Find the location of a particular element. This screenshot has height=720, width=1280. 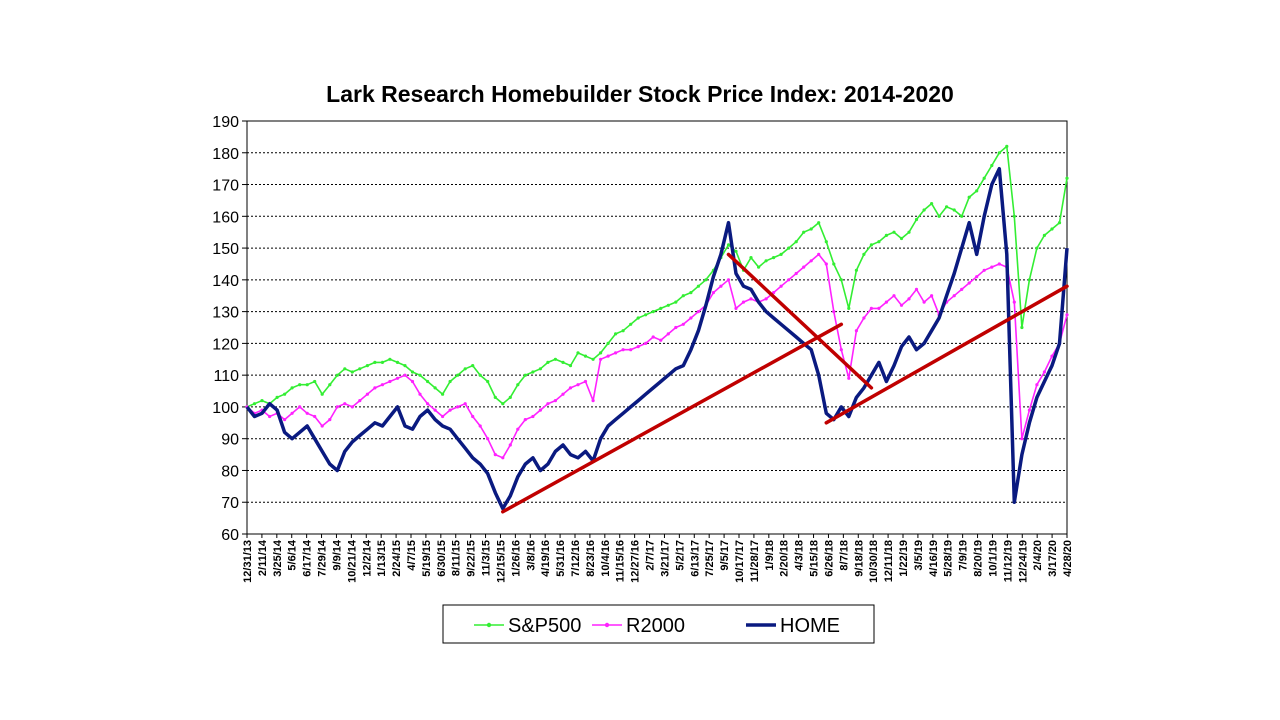

x-tick-label: 12/15/15 is located at coordinates (501, 561).